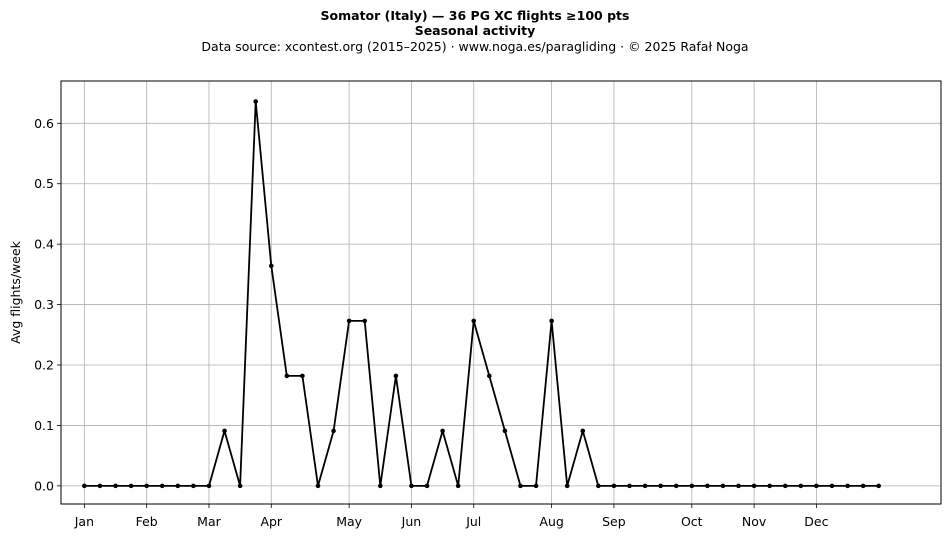 The width and height of the screenshot is (950, 539). What do you see at coordinates (44, 365) in the screenshot?
I see `y-tick-label: 0.2` at bounding box center [44, 365].